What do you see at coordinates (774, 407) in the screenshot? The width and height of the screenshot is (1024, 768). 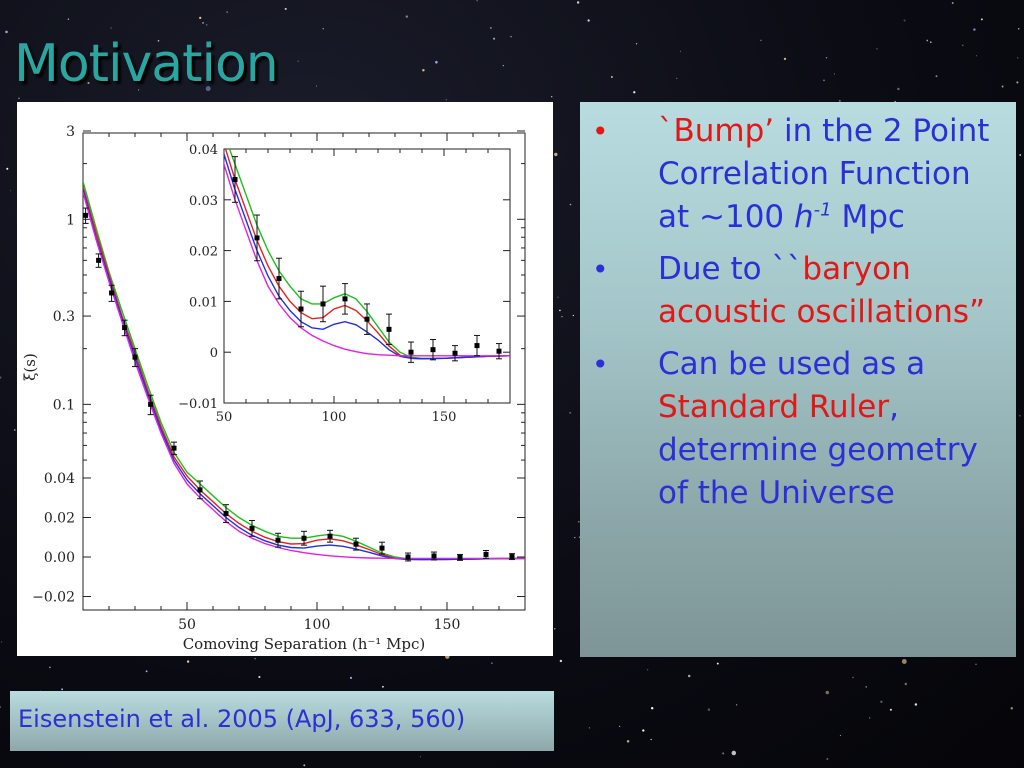 I see `bullet-text: Standard Ruler` at bounding box center [774, 407].